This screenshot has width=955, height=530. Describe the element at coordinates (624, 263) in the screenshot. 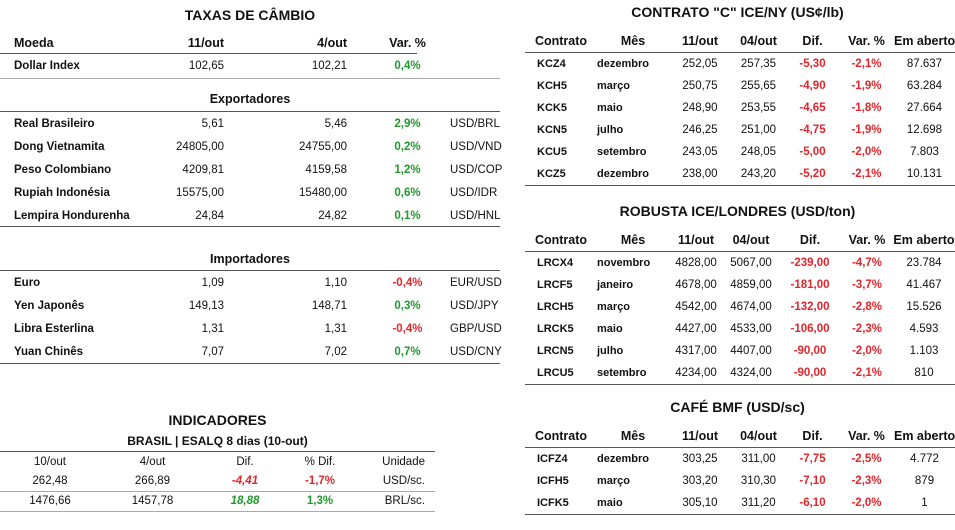

I see `contract-month: novembro` at that location.